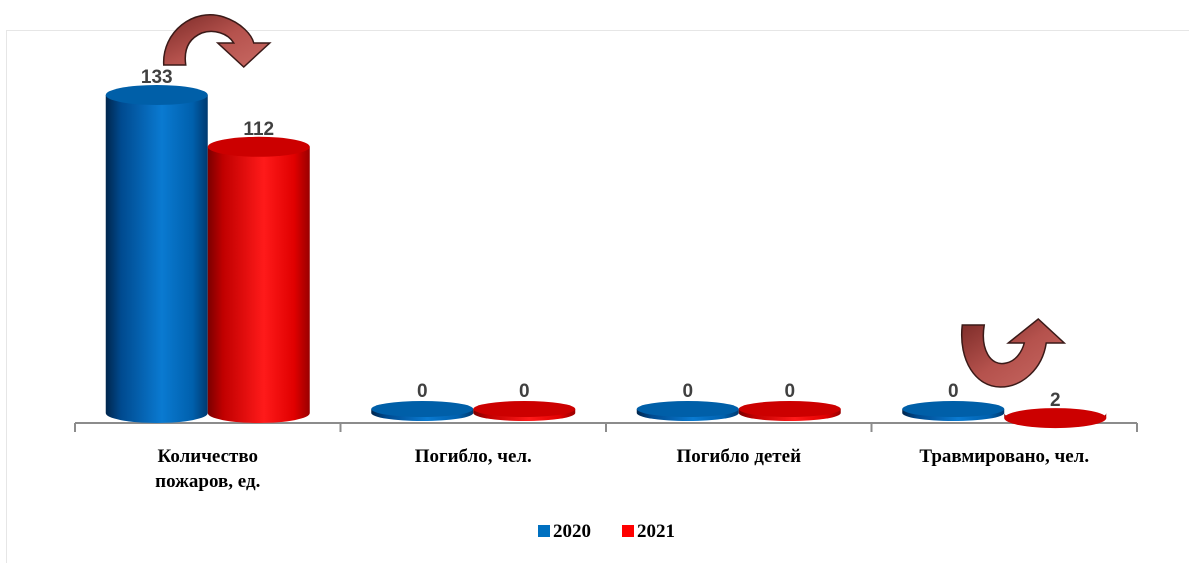 Image resolution: width=1192 pixels, height=566 pixels. What do you see at coordinates (1055, 400) in the screenshot?
I see `value-label-2021-3: 2` at bounding box center [1055, 400].